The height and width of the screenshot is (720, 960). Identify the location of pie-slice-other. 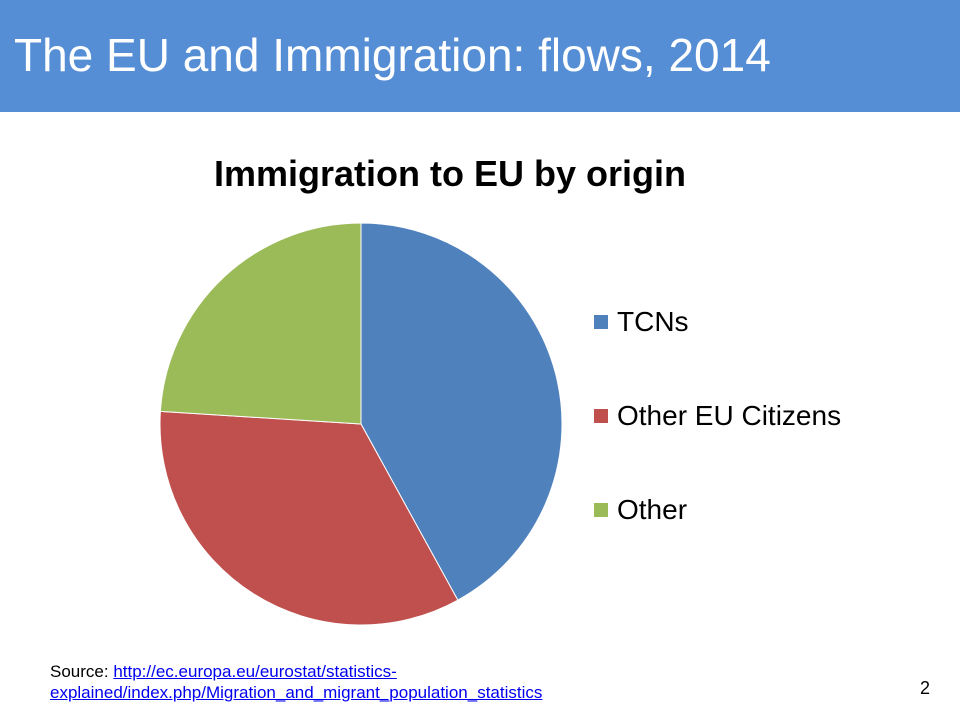
(260, 323).